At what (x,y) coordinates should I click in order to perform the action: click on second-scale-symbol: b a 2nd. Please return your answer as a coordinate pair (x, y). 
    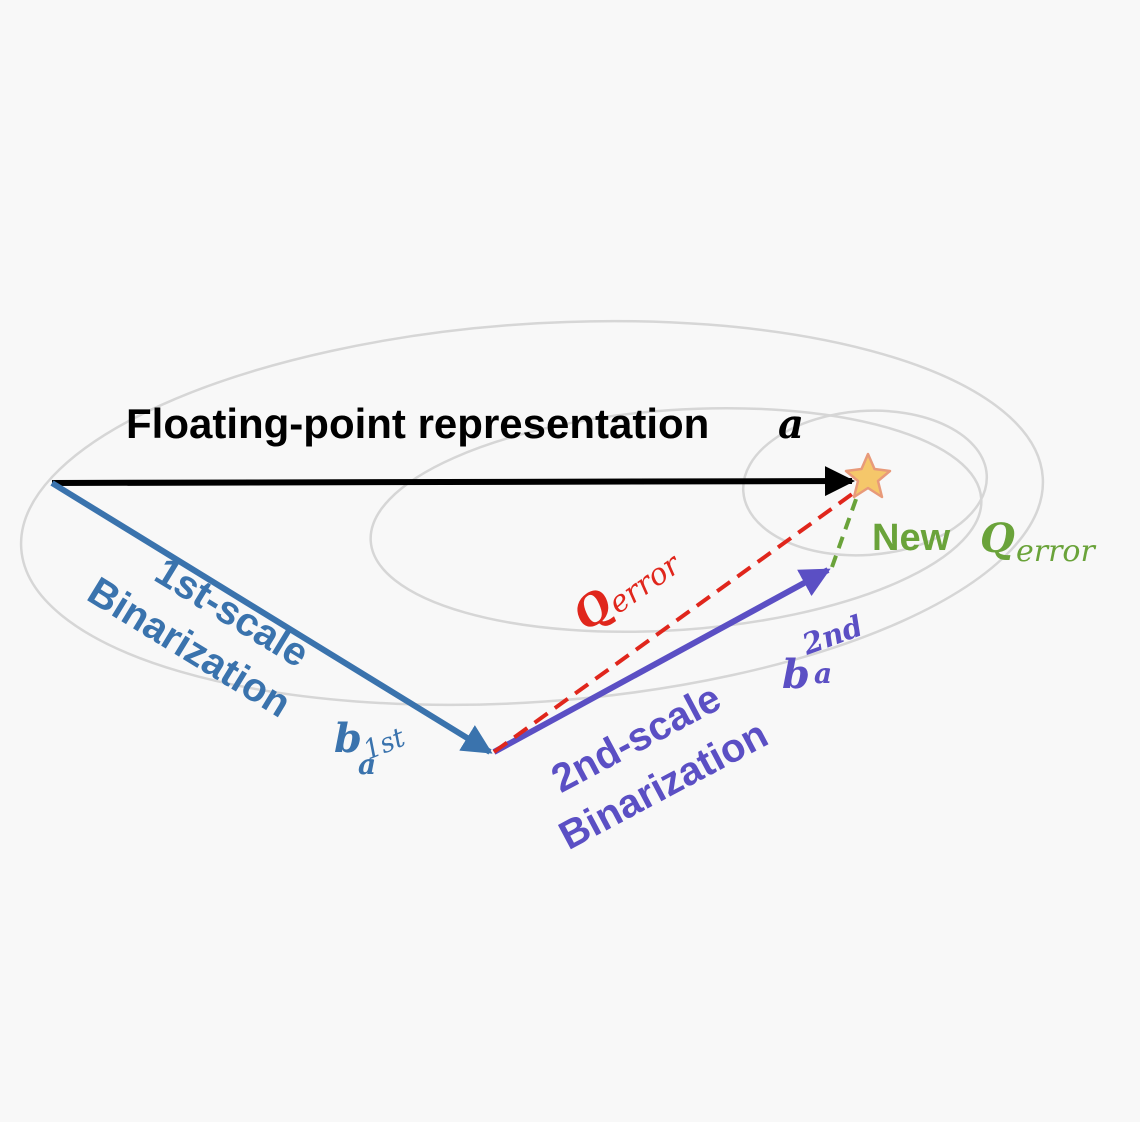
    Looking at the image, I should click on (824, 653).